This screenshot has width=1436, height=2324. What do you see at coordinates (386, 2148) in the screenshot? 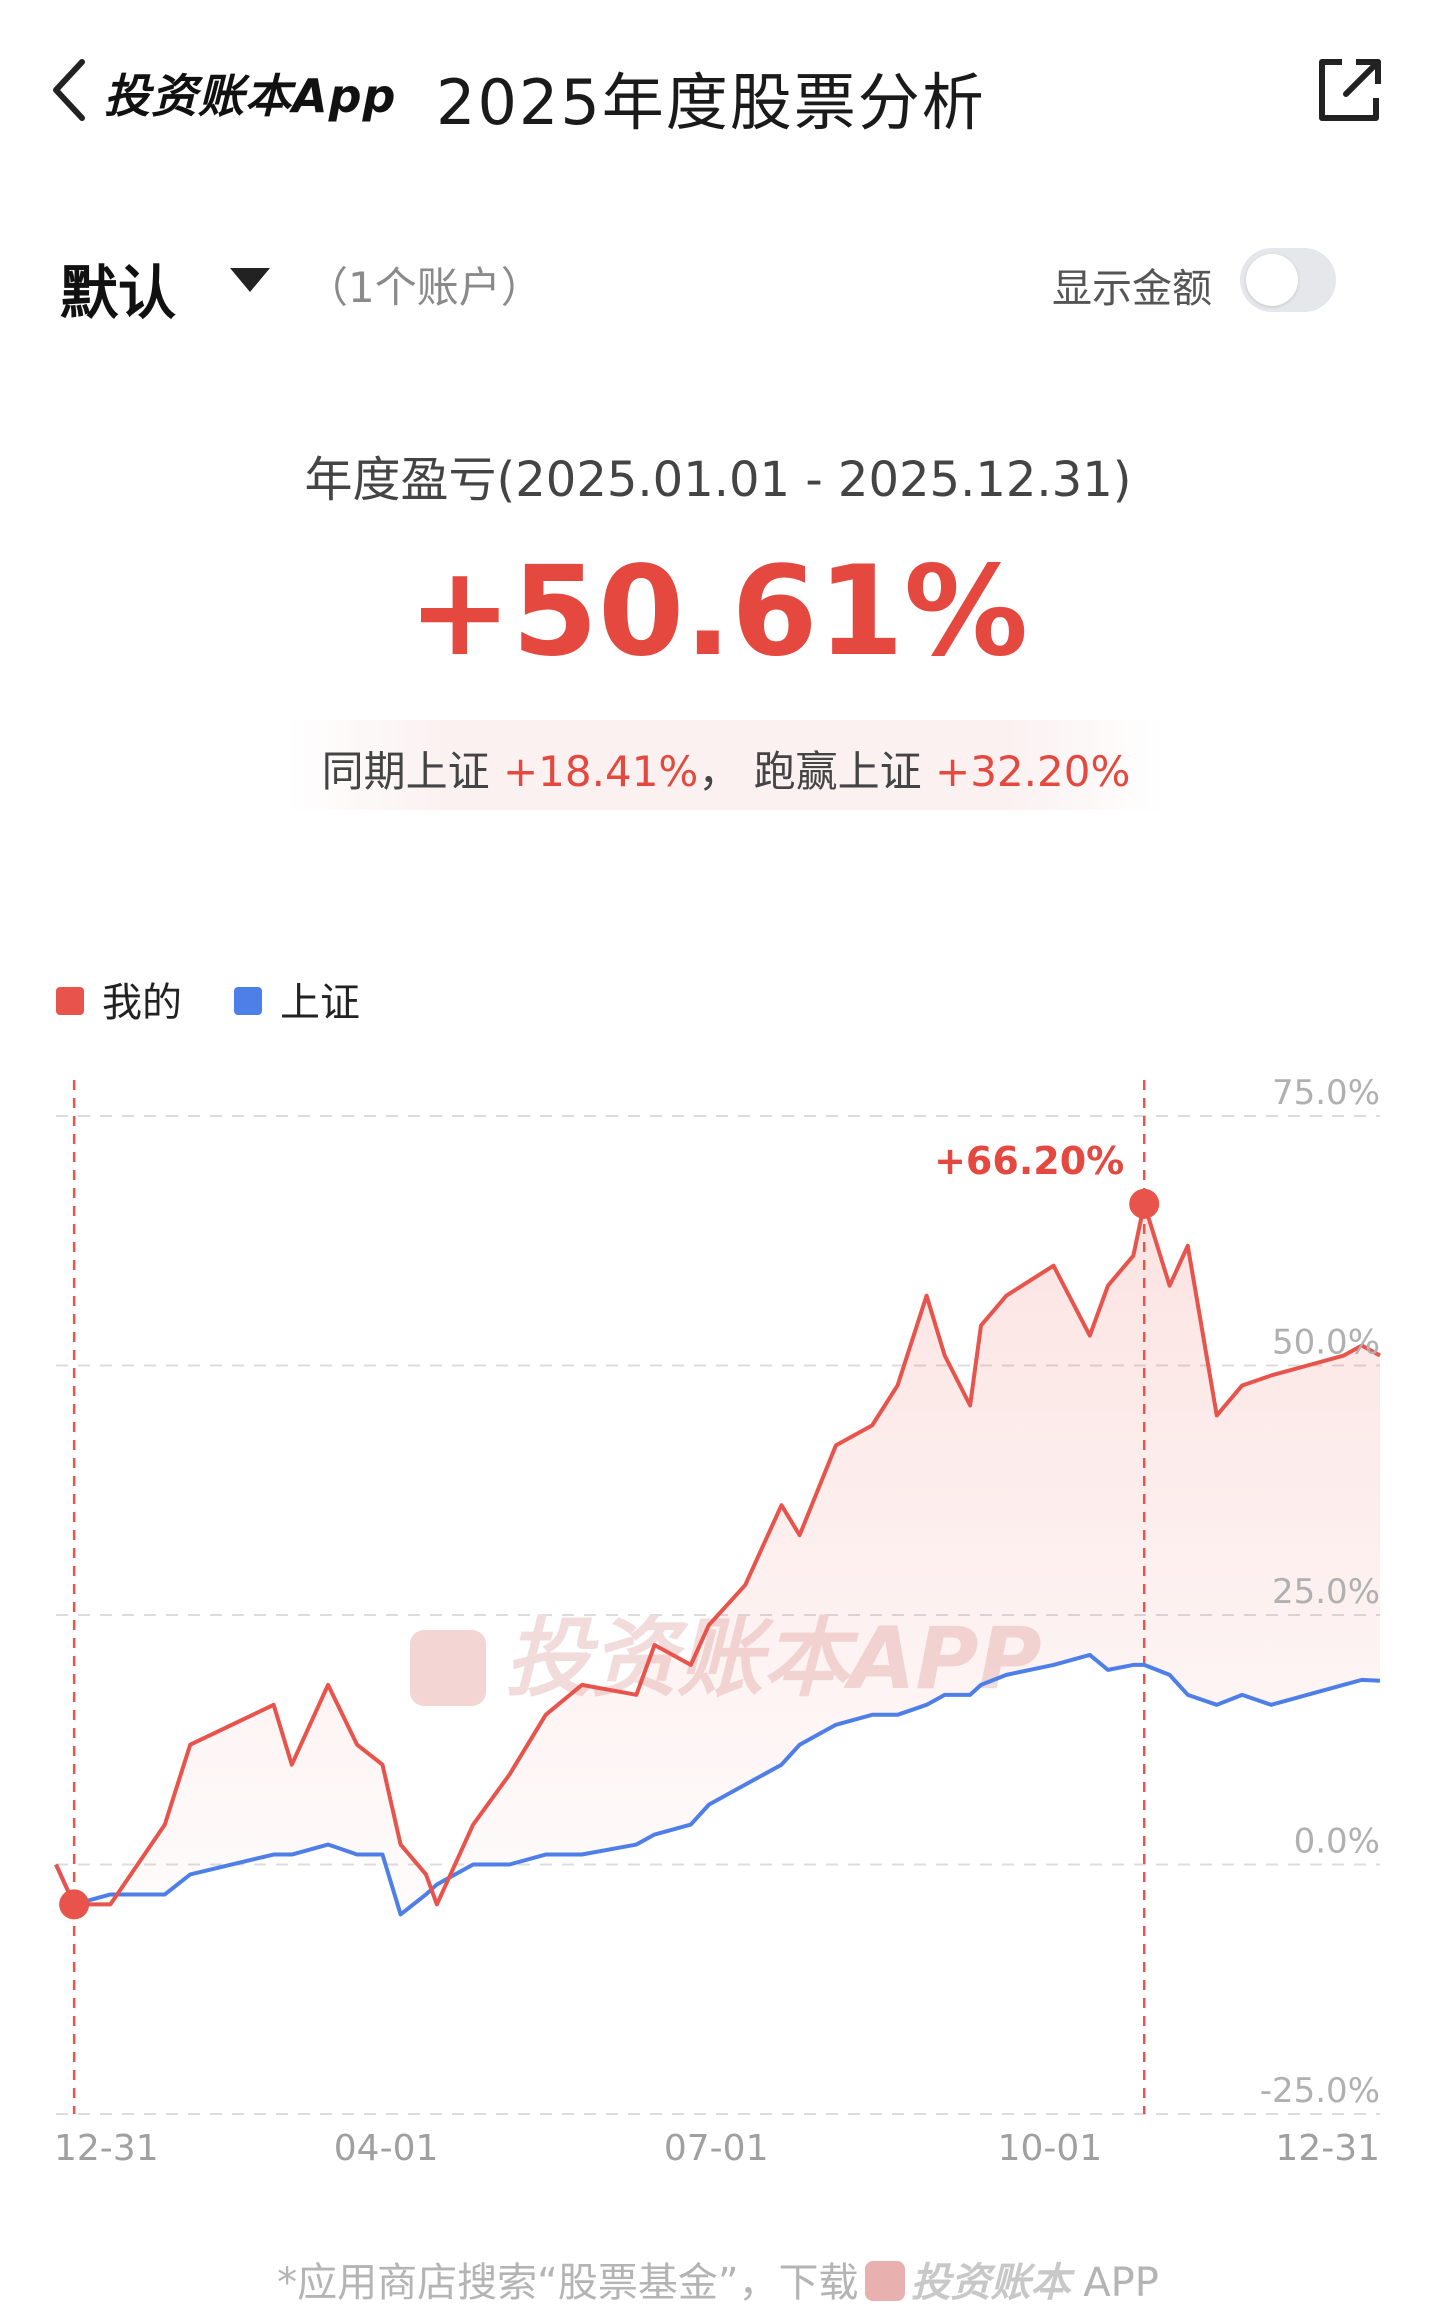
I see `x-tick-label: 04-01` at bounding box center [386, 2148].